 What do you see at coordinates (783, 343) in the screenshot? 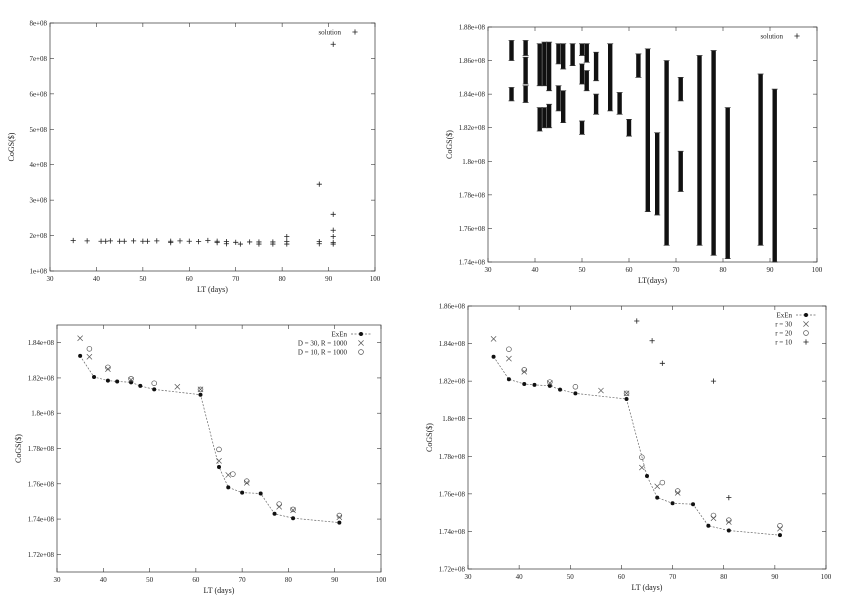
I see `legend-label: r = 10` at bounding box center [783, 343].